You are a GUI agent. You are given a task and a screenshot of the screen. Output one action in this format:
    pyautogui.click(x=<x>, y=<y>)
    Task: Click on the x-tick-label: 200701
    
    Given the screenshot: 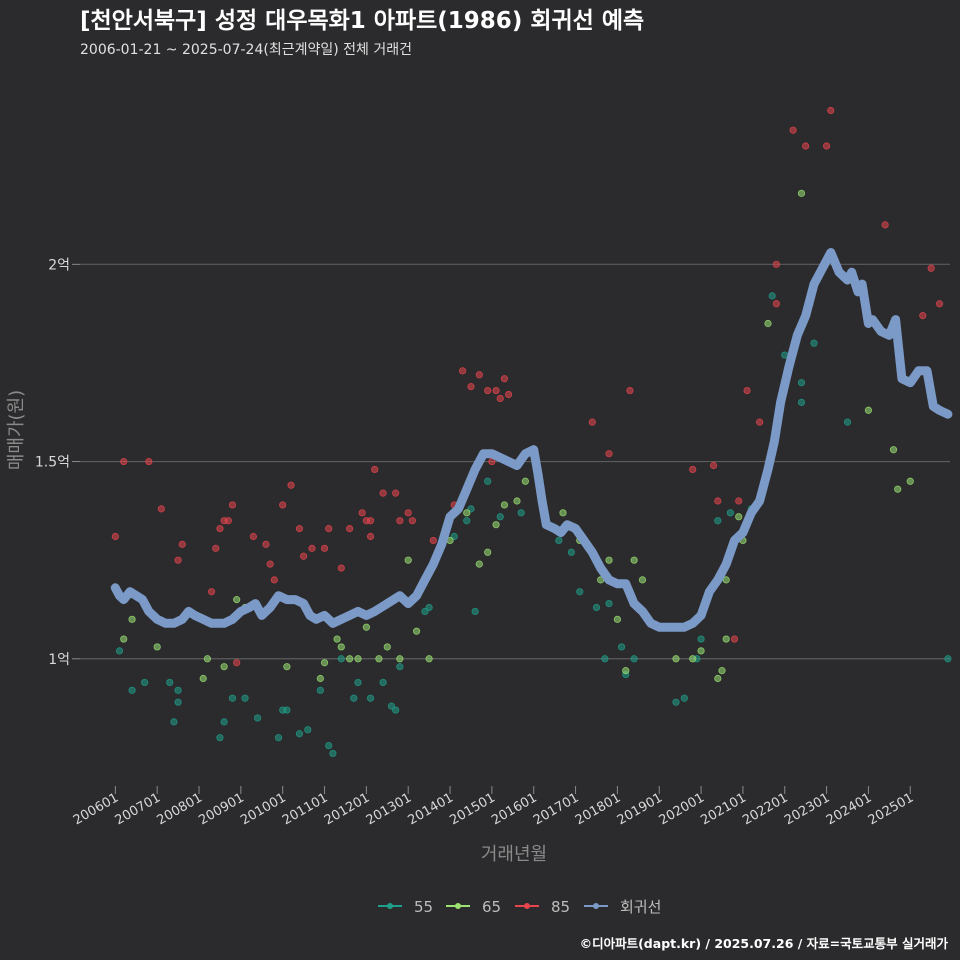 What is the action you would take?
    pyautogui.click(x=138, y=809)
    